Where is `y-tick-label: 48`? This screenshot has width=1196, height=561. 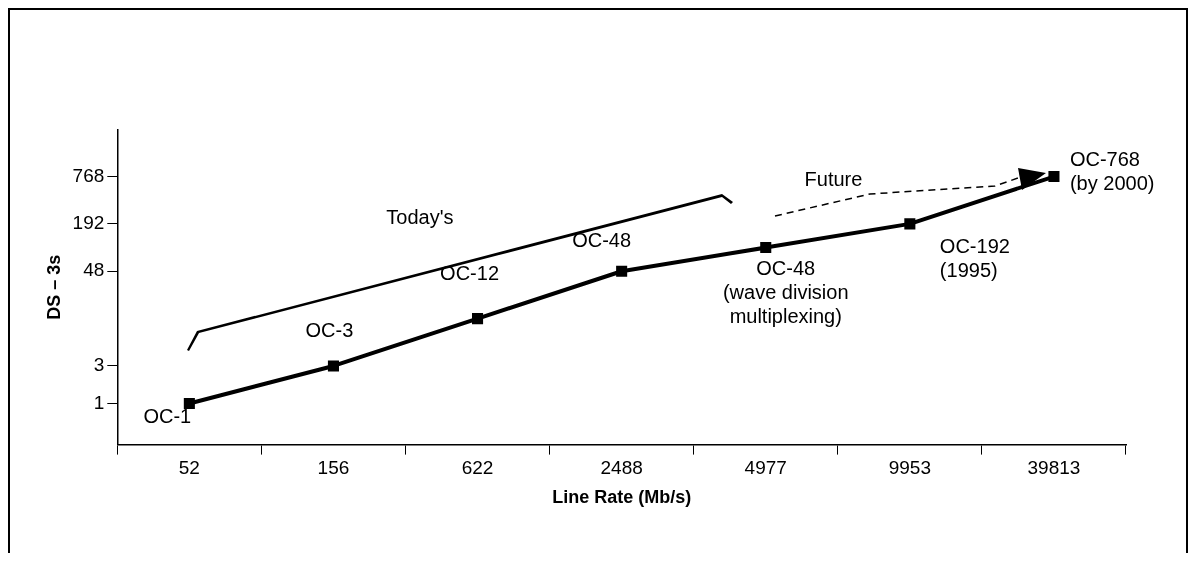 y-tick-label: 48 is located at coordinates (94, 270).